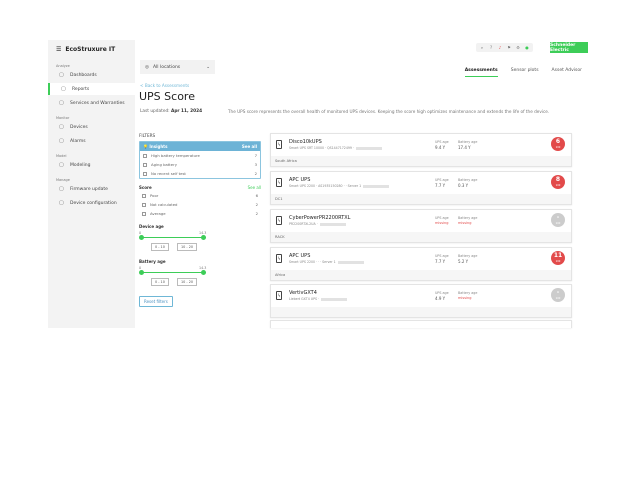  What do you see at coordinates (61, 165) in the screenshot?
I see `modeling-icon: ▢` at bounding box center [61, 165].